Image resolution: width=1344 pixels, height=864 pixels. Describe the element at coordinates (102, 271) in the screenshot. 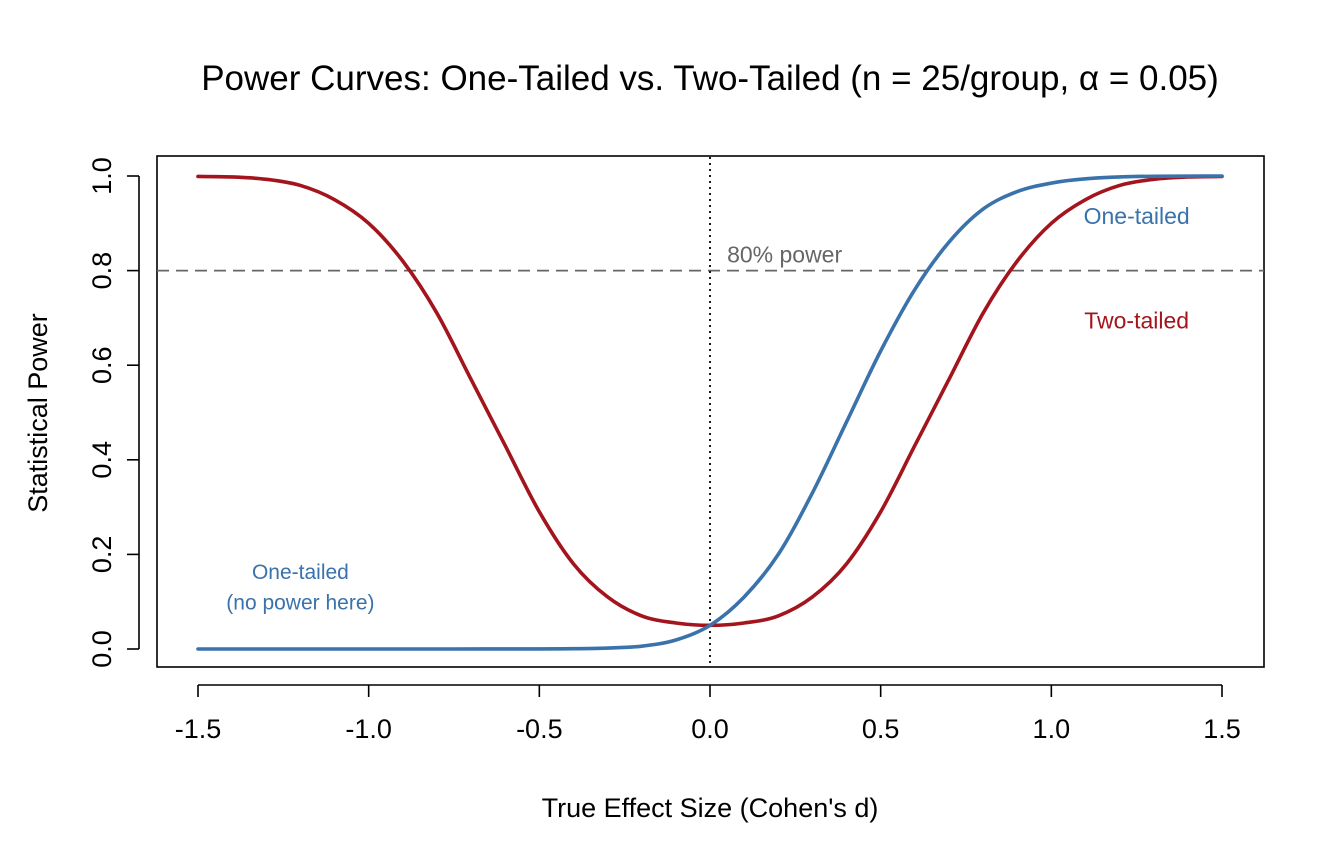

I see `y-tick-label: 0.8` at that location.